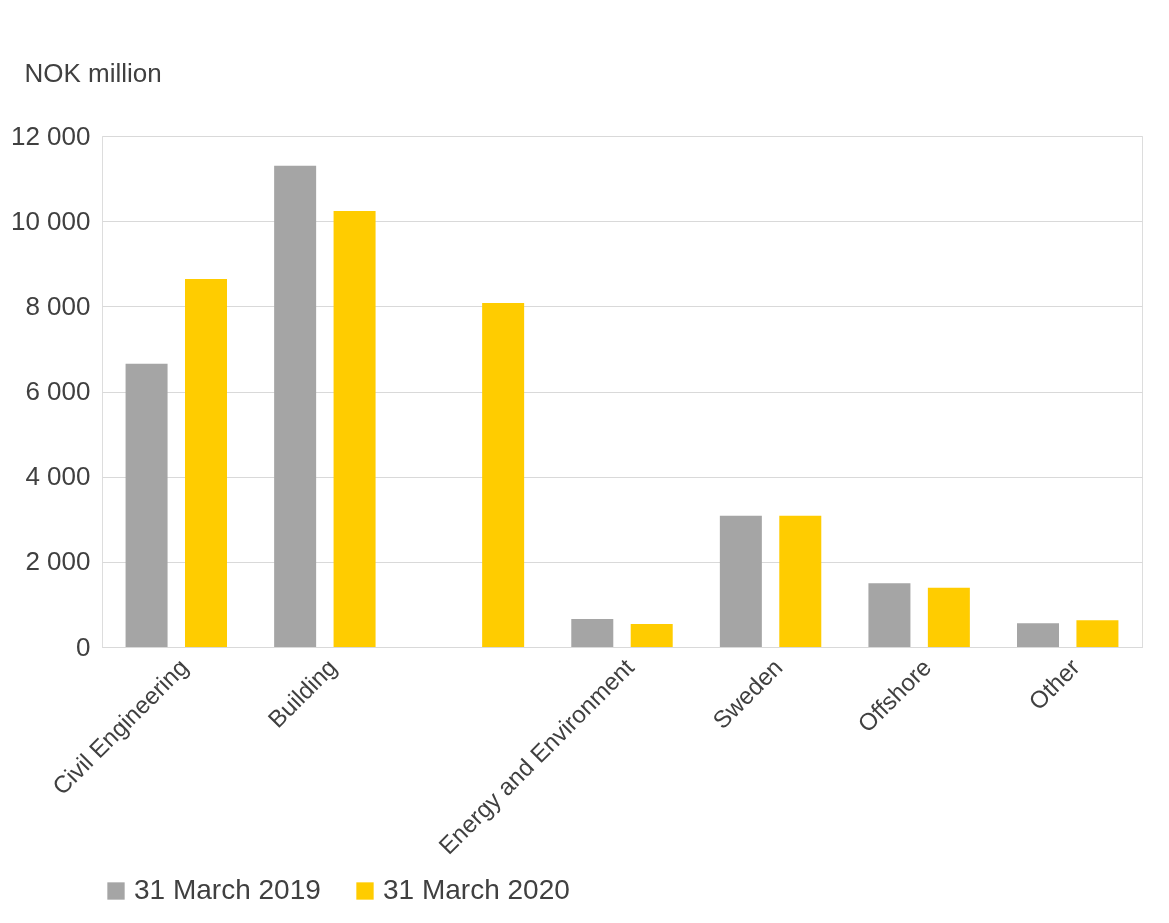 This screenshot has width=1169, height=923. Describe the element at coordinates (58, 305) in the screenshot. I see `y-tick-label: 8 000` at that location.